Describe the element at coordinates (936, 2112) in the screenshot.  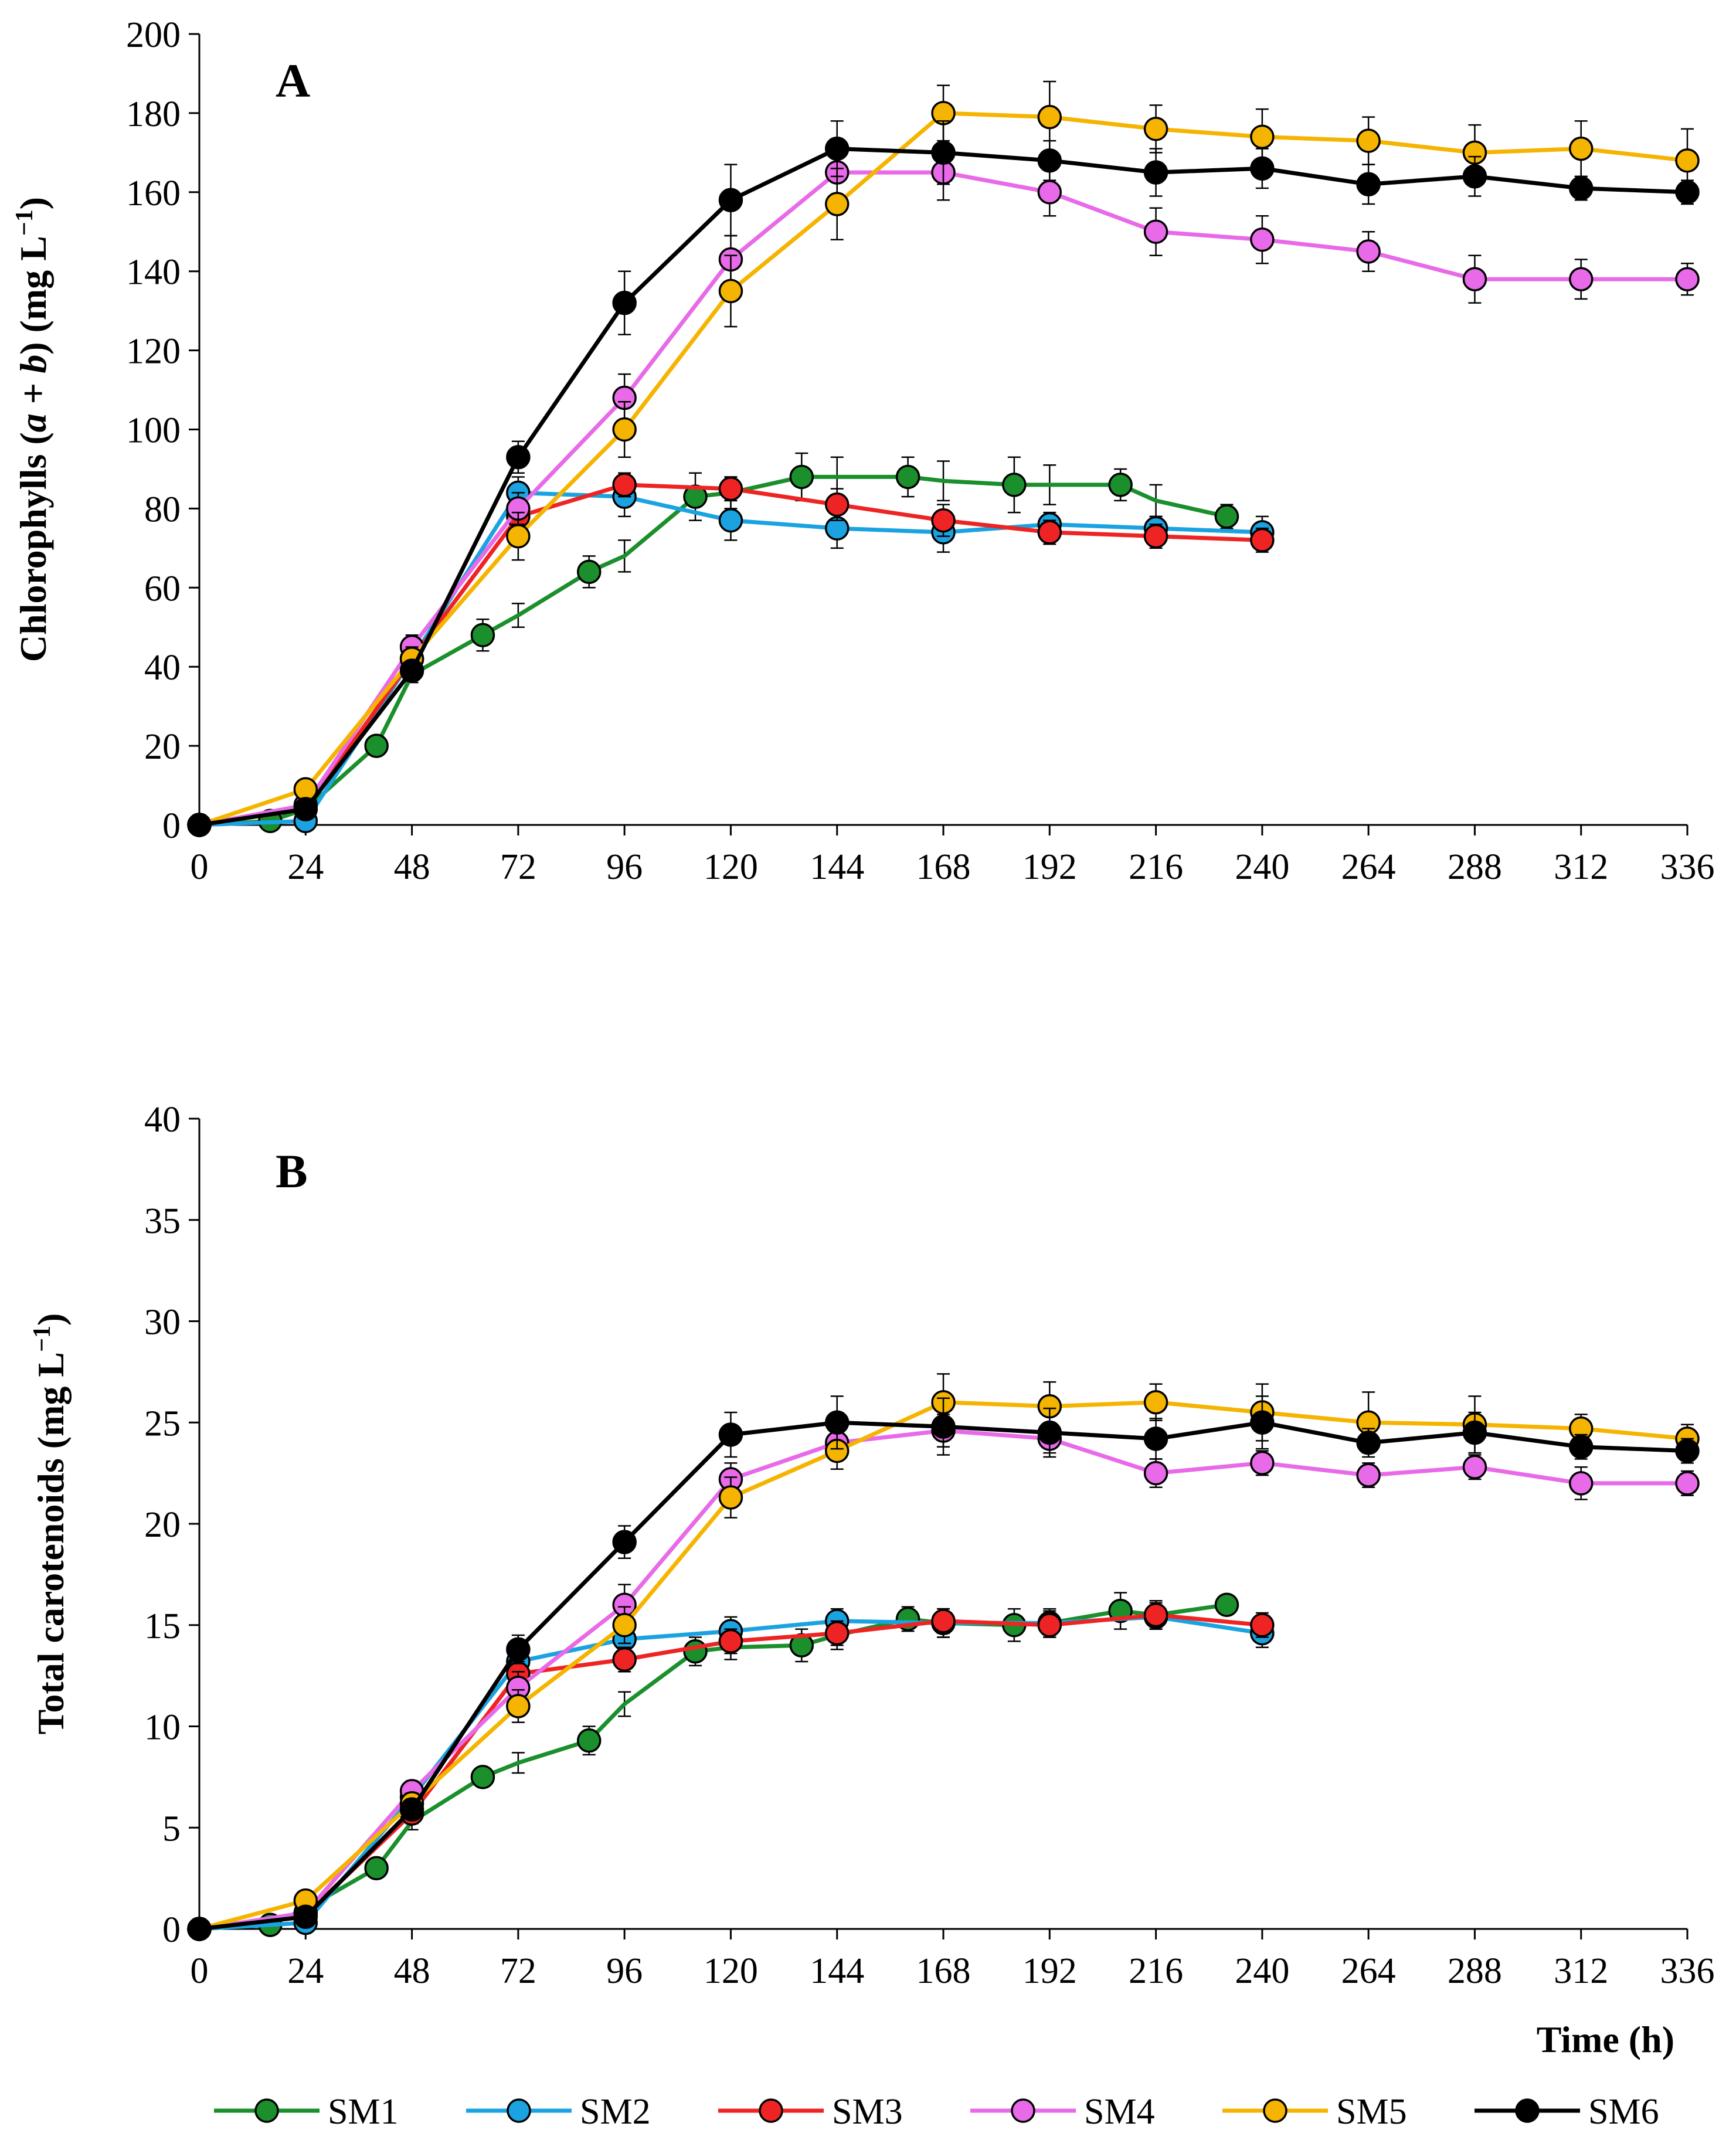
I see `legend: SM1 SM2 SM3 SM4 SM5 SM6` at that location.